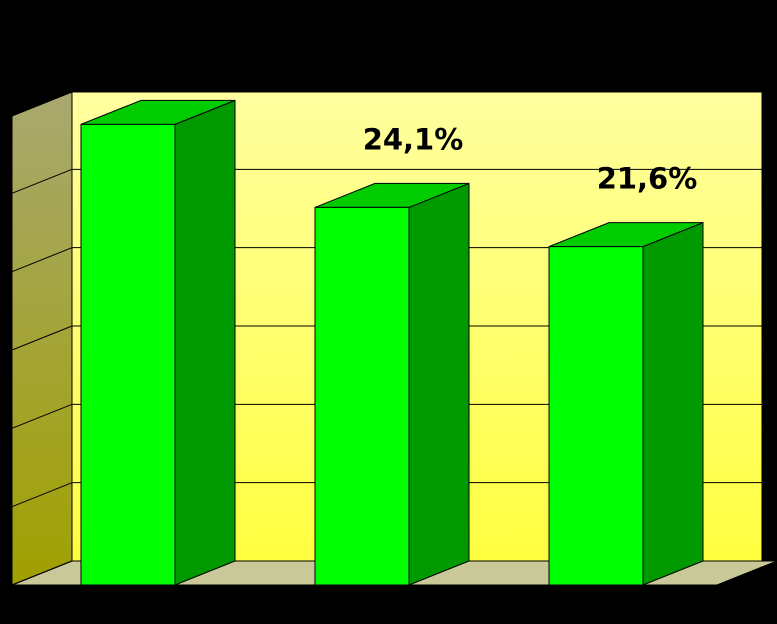 This screenshot has height=624, width=777. Describe the element at coordinates (4, 585) in the screenshot. I see `y-tick-label: 0` at that location.